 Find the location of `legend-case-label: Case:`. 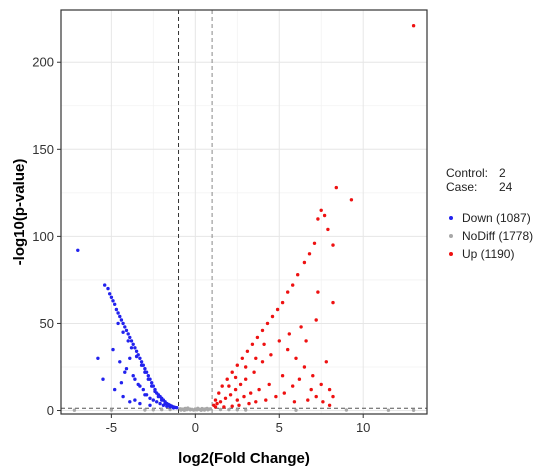

legend-case-label: Case: is located at coordinates (461, 187).